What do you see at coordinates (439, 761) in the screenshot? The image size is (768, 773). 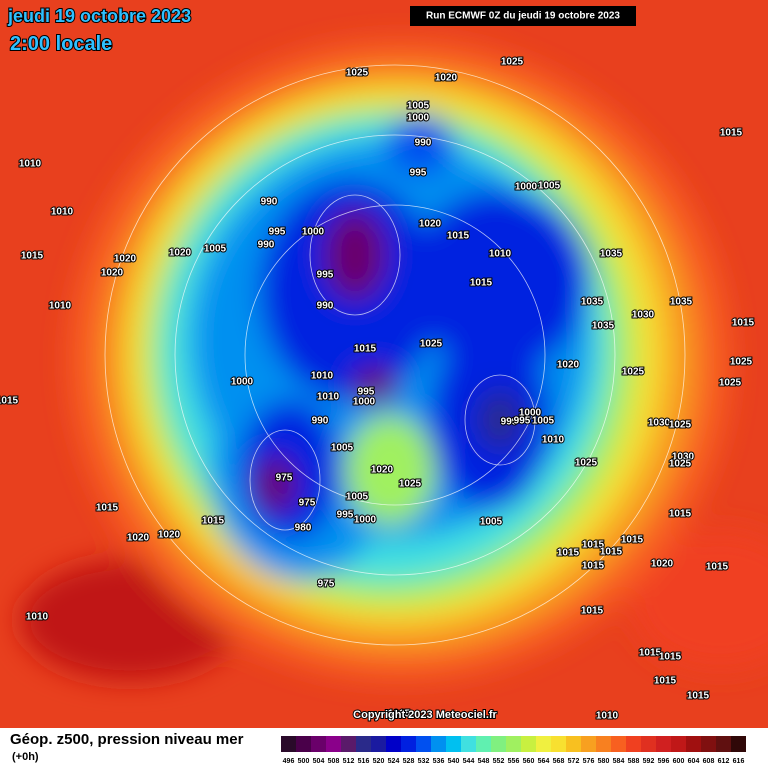 I see `scale-label: 536` at bounding box center [439, 761].